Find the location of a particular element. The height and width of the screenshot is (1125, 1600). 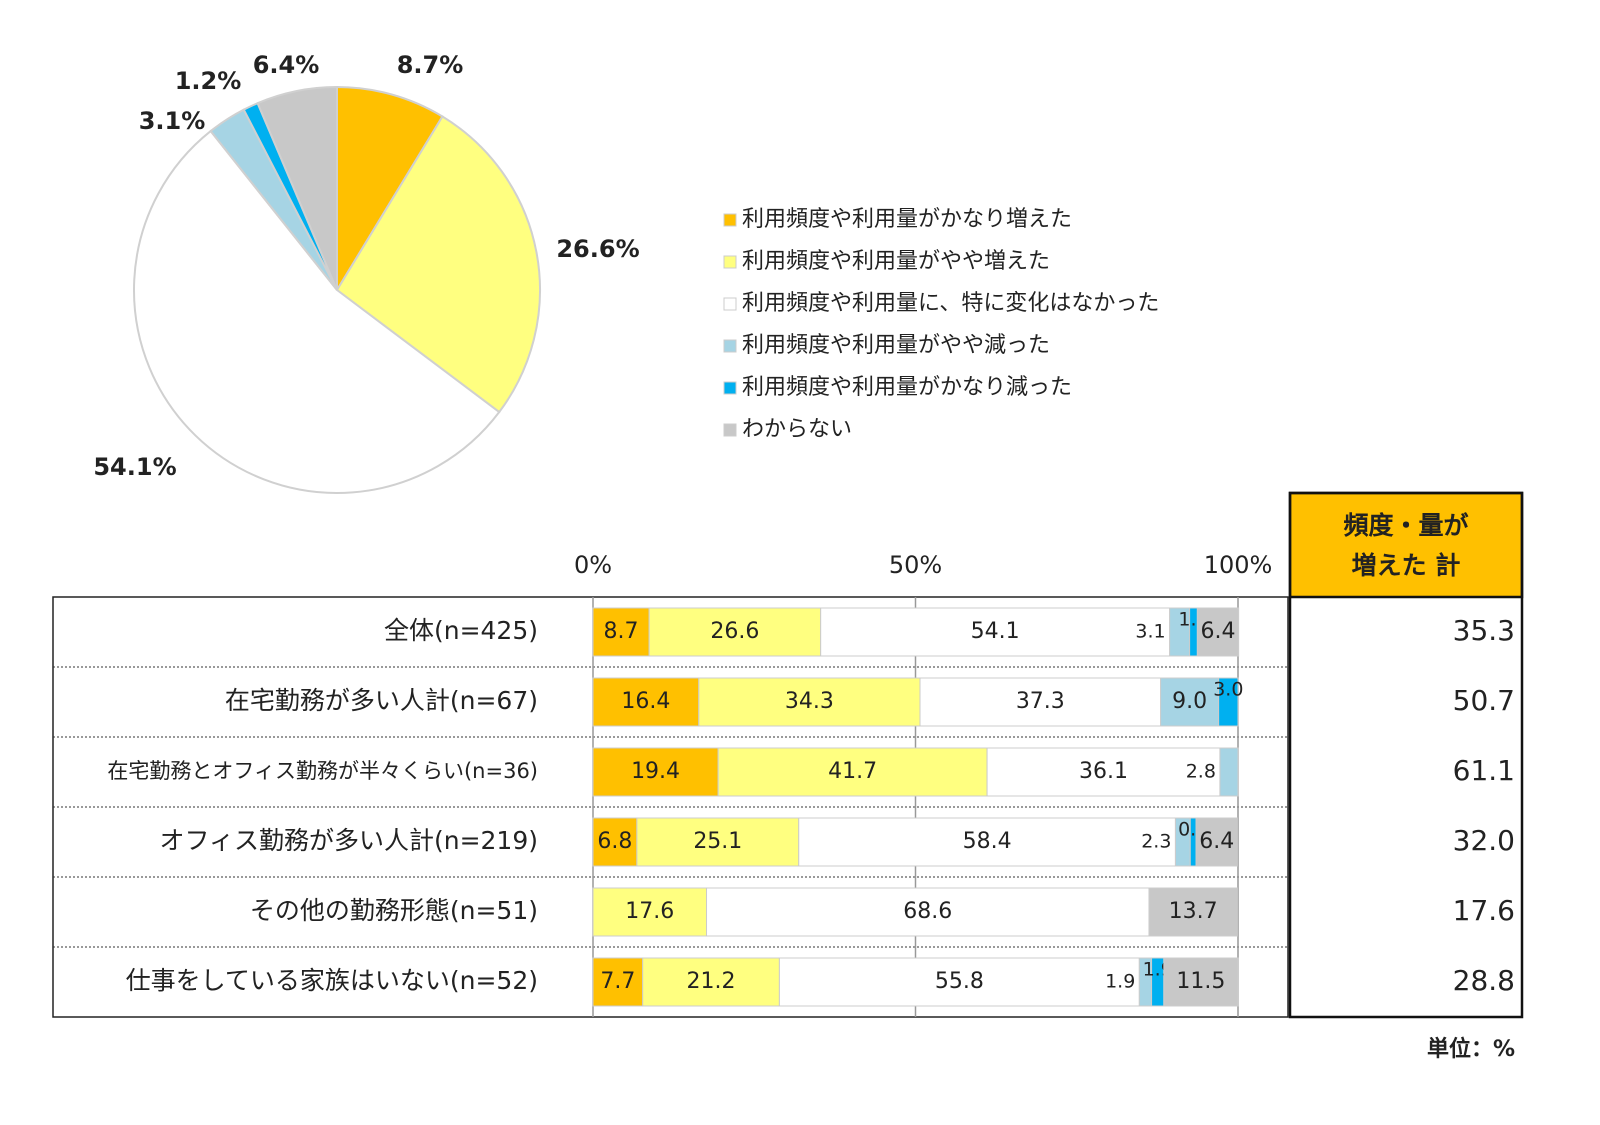

segment-label: 34.3 is located at coordinates (809, 701).